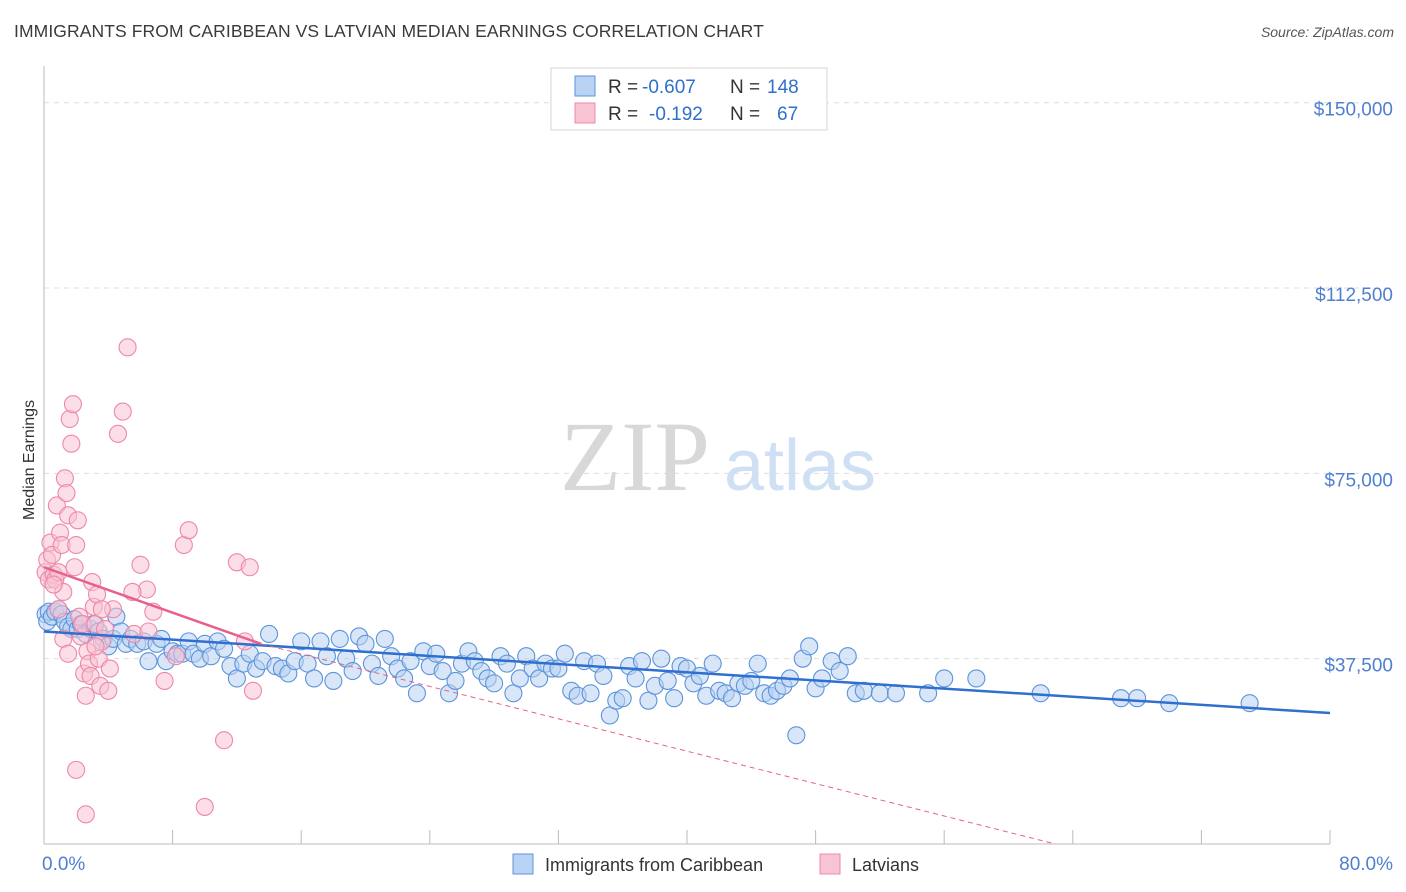  What do you see at coordinates (676, 114) in the screenshot?
I see `stats-r-value-pink: -0.192` at bounding box center [676, 114].